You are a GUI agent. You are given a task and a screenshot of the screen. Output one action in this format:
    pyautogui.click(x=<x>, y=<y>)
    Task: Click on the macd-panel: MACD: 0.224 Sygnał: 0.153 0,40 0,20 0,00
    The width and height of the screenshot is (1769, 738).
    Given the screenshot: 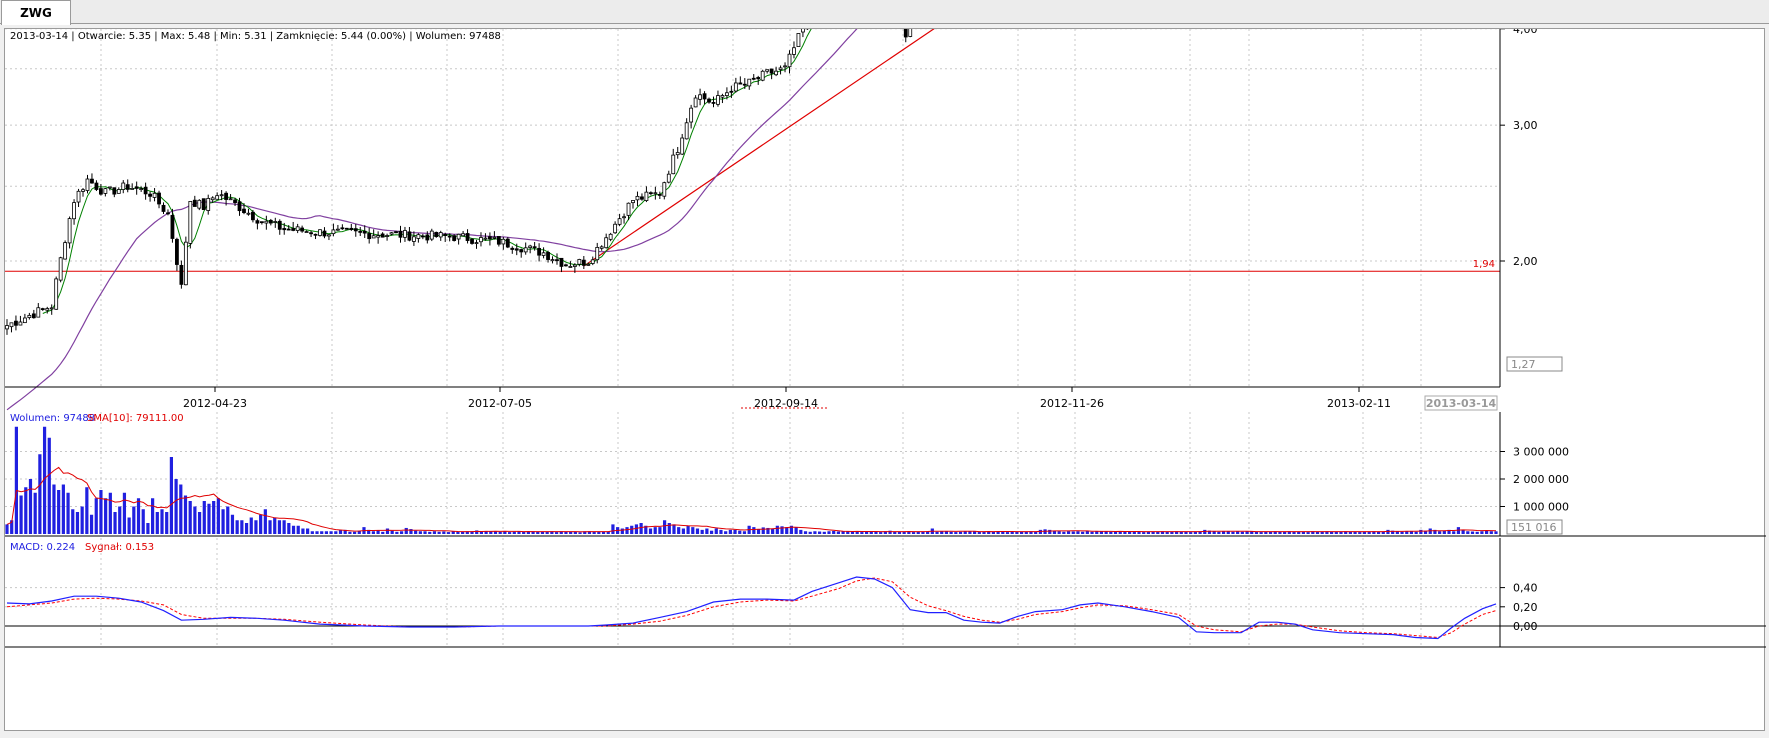 What is the action you would take?
    pyautogui.click(x=885, y=593)
    